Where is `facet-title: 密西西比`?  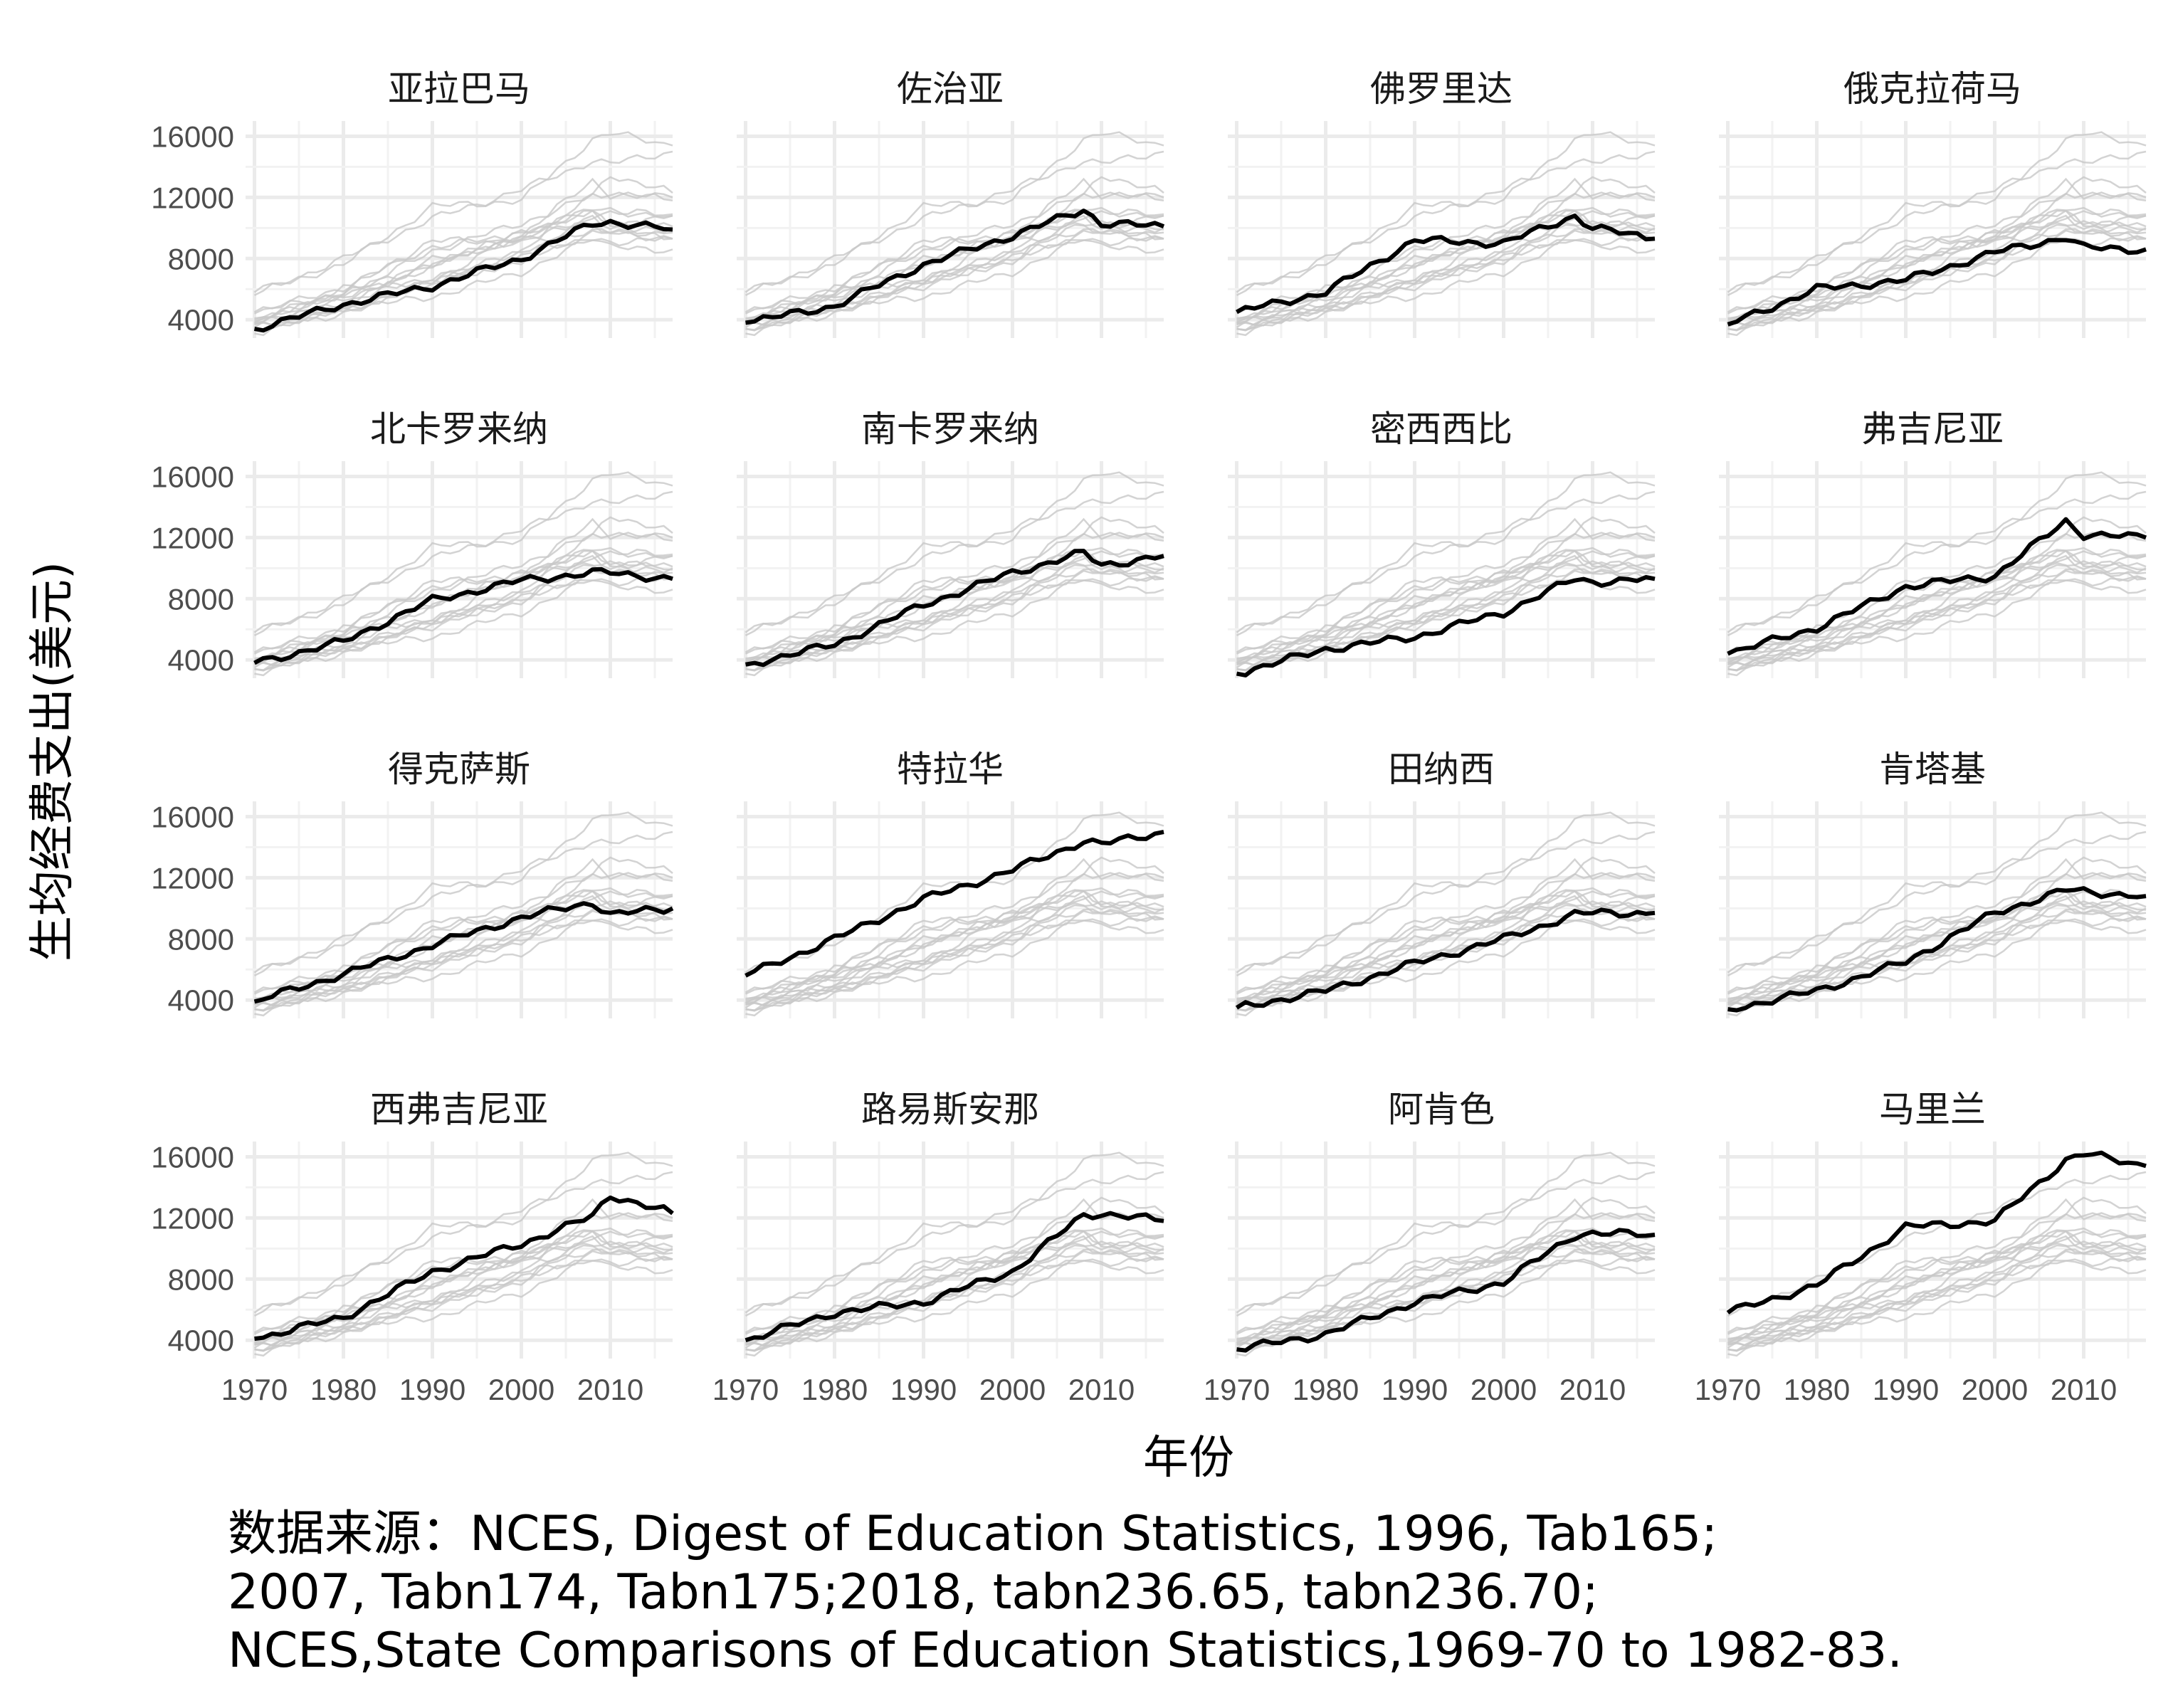
facet-title: 密西西比 is located at coordinates (1441, 429).